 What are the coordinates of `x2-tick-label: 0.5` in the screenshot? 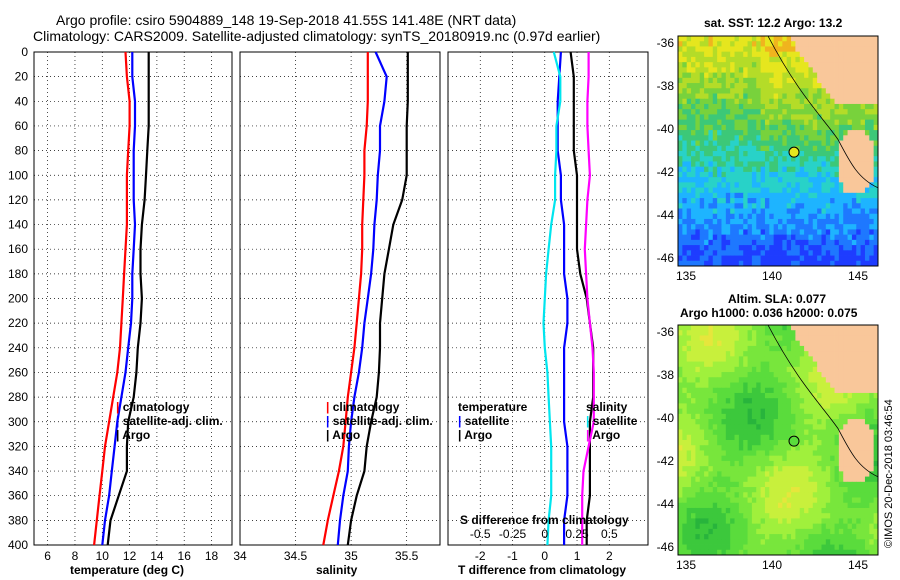 It's located at (609, 534).